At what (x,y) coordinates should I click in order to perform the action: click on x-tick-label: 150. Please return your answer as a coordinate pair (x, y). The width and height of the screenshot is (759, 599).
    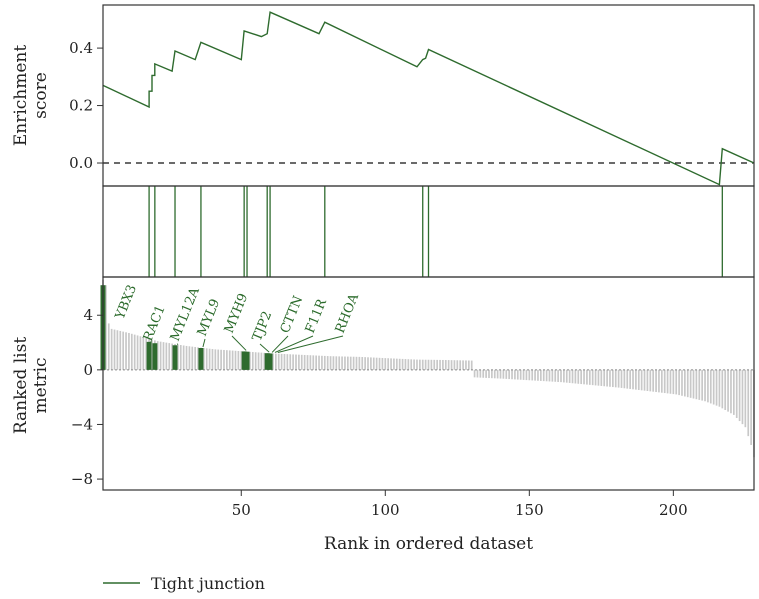
    Looking at the image, I should click on (529, 510).